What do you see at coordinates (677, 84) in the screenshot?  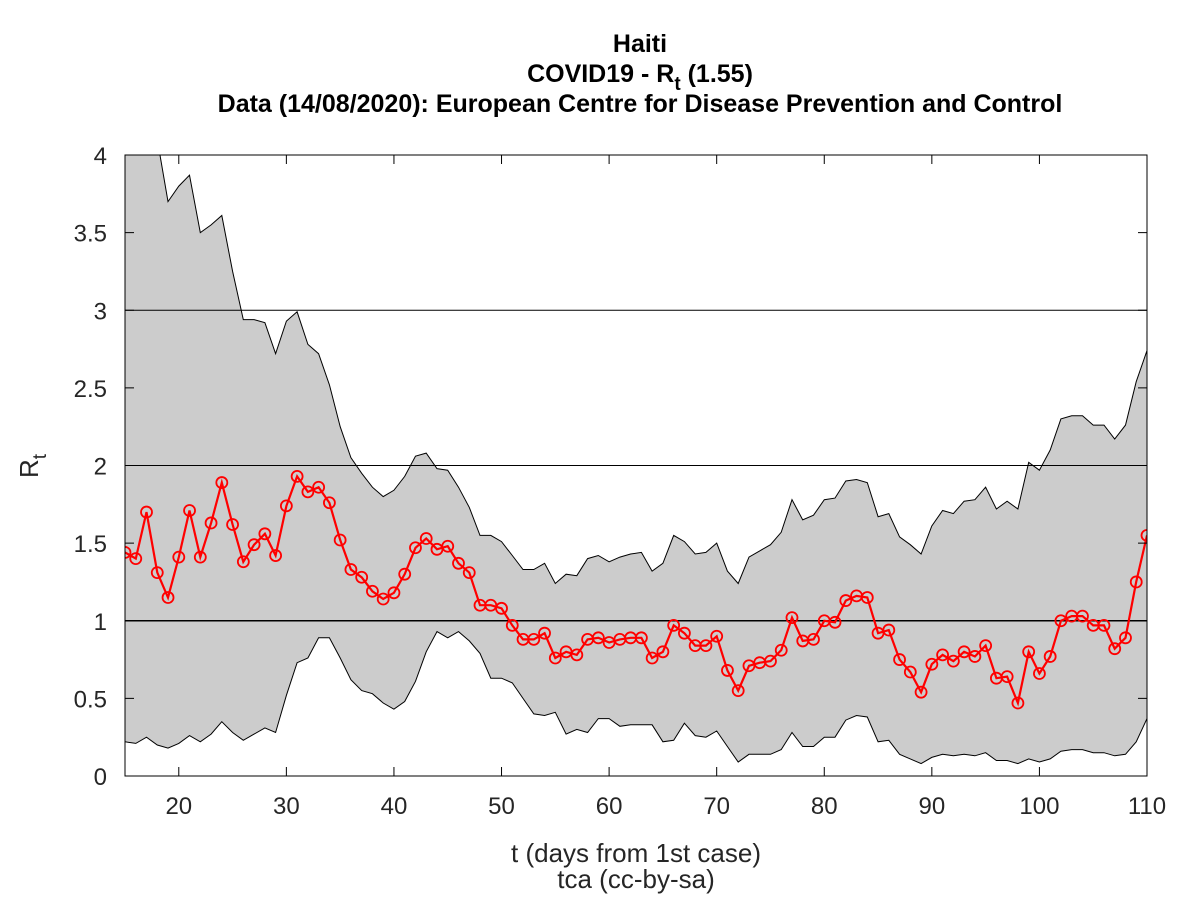 I see `chart-title-main-sub: t` at bounding box center [677, 84].